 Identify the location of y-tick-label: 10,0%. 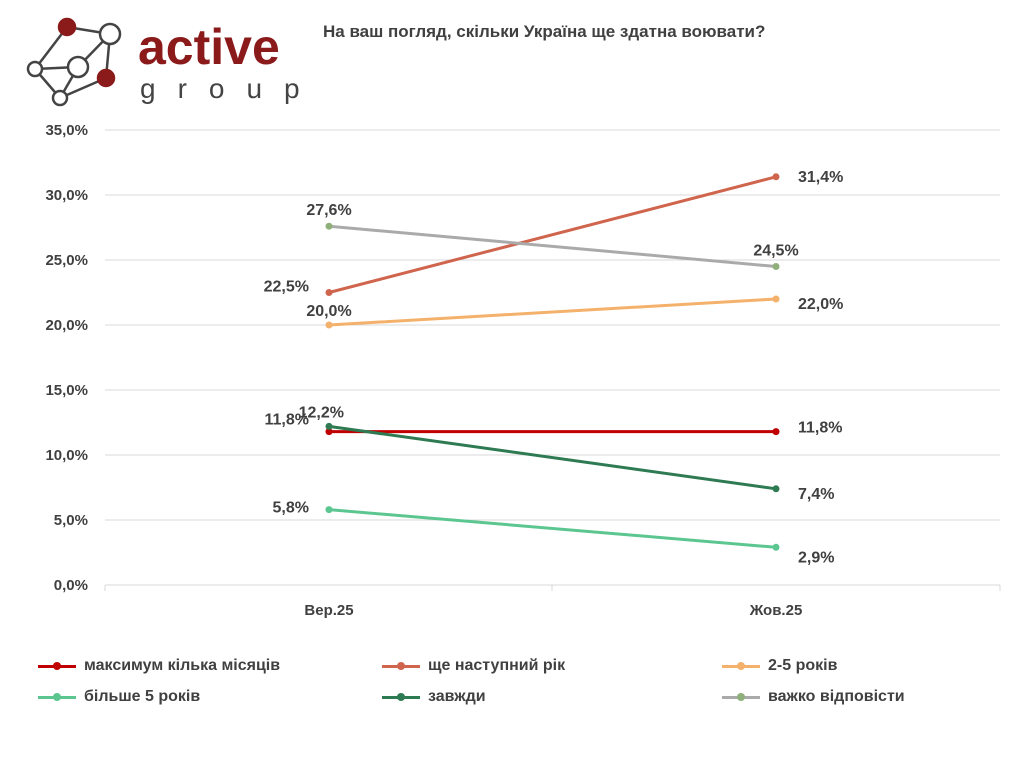
(66, 455).